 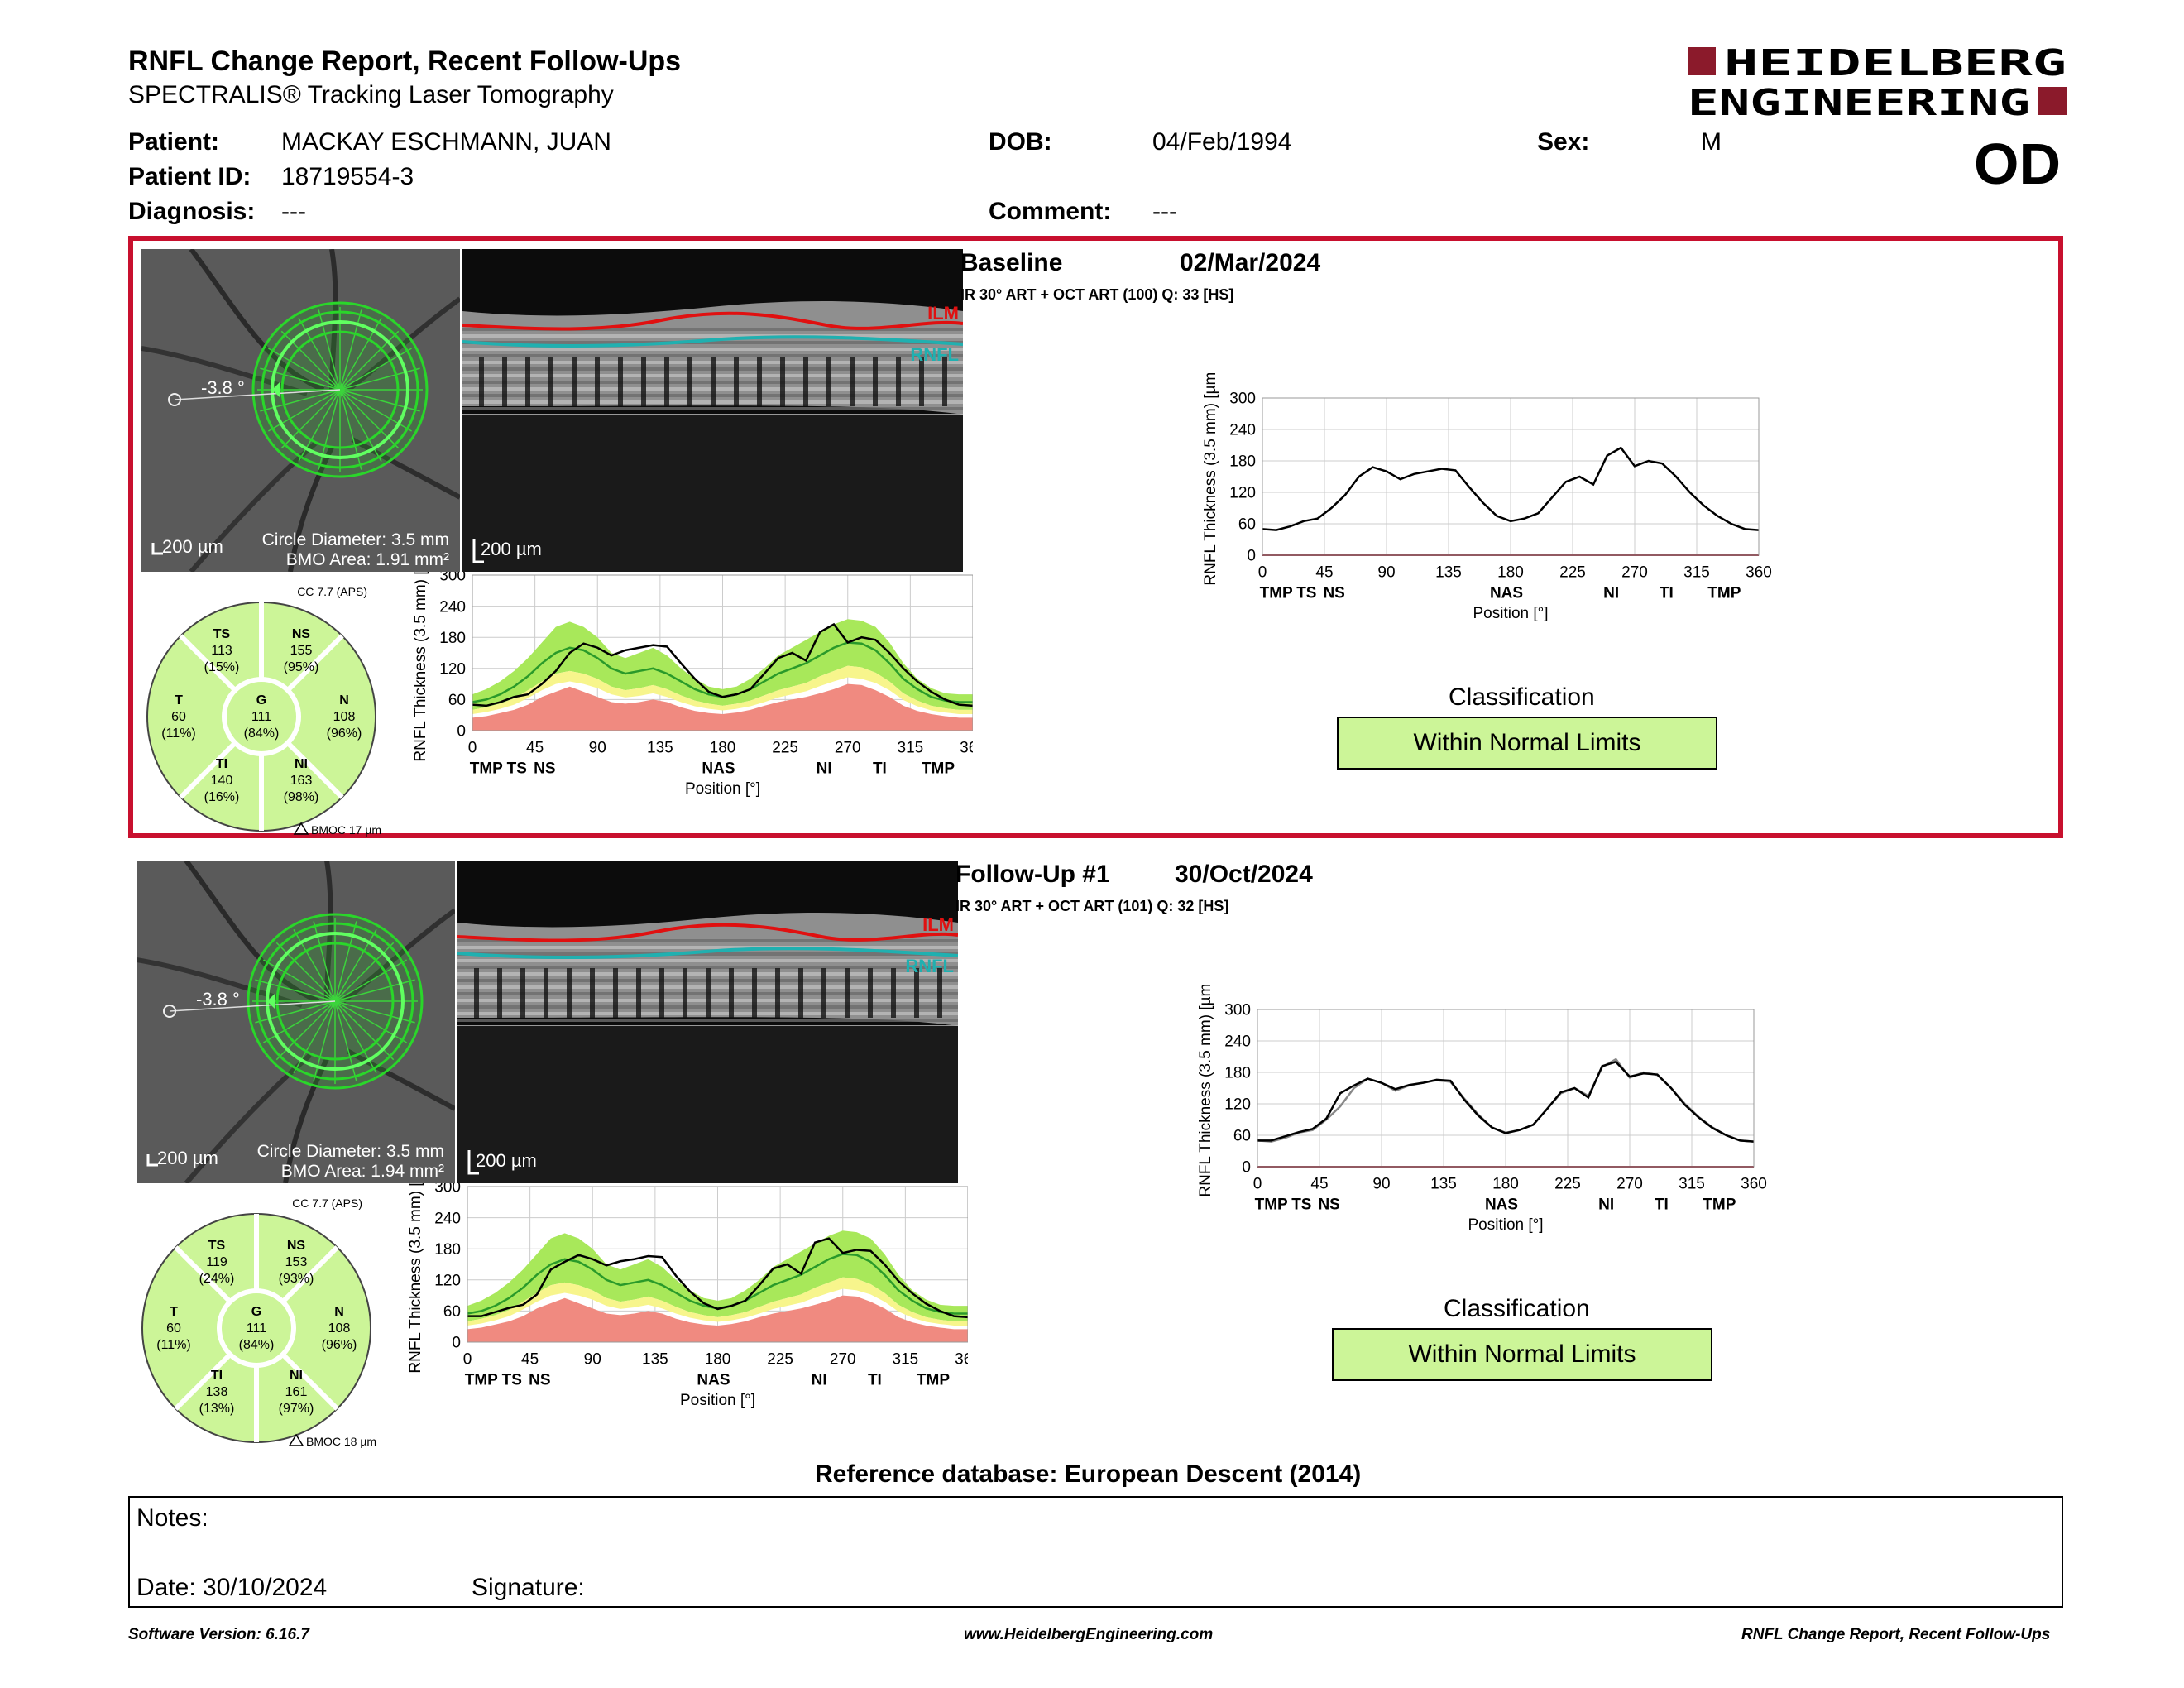 What do you see at coordinates (222, 781) in the screenshot?
I see `sector-ti-value: 140` at bounding box center [222, 781].